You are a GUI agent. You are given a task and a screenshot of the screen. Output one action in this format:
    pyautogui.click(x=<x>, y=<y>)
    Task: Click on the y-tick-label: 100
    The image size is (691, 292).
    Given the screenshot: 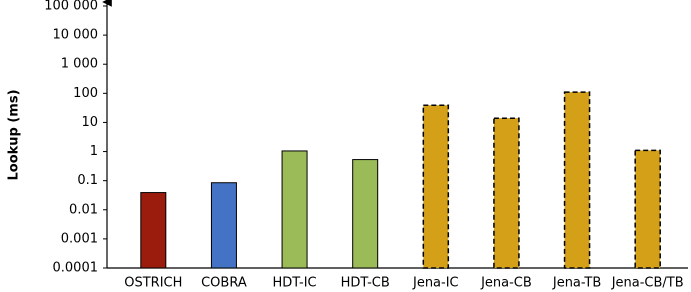 What is the action you would take?
    pyautogui.click(x=85, y=93)
    